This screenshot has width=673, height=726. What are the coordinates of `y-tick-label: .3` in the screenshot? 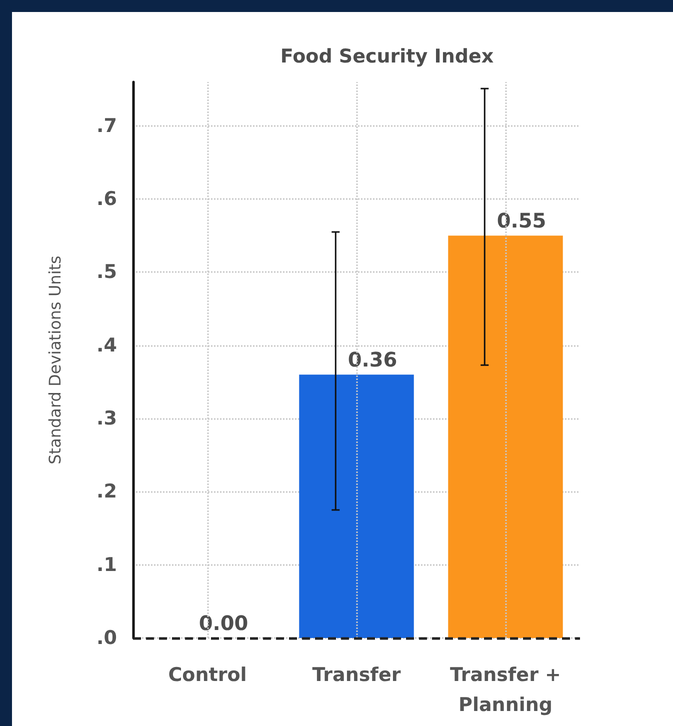 It's located at (106, 419).